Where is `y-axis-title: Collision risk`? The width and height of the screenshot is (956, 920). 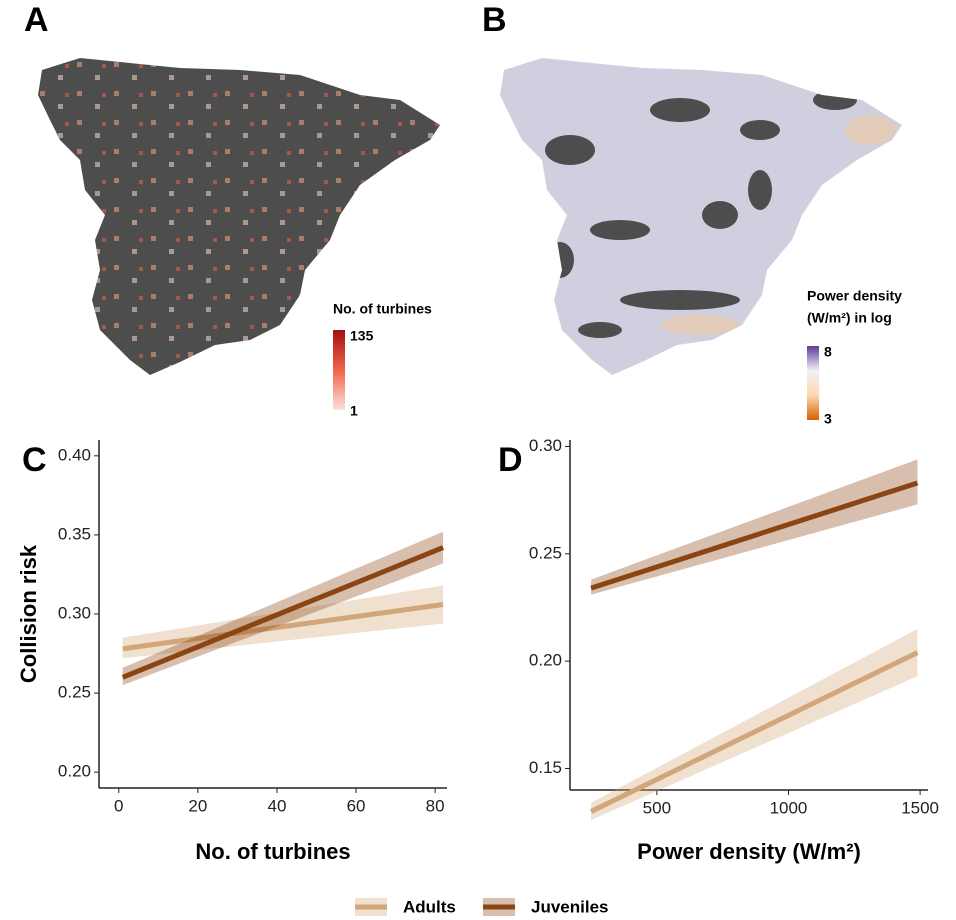
y-axis-title: Collision risk is located at coordinates (28, 613).